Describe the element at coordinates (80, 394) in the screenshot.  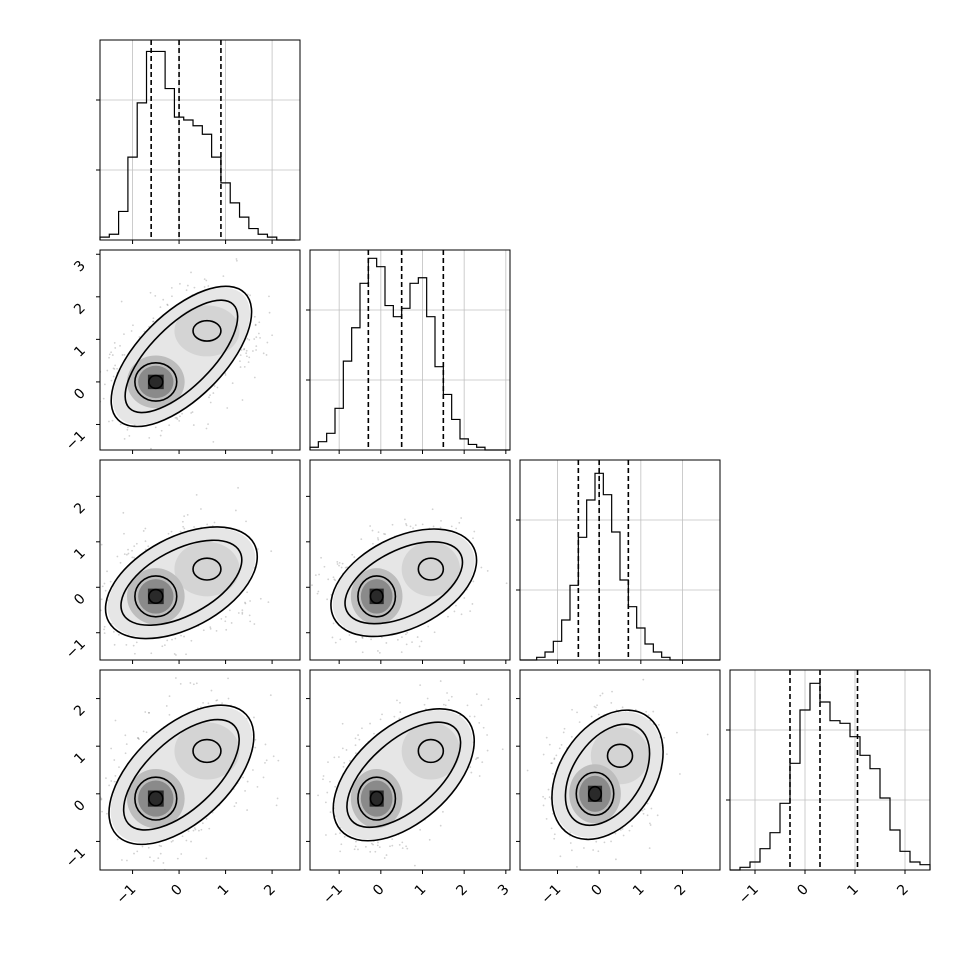
I see `y-tick-label: 0` at that location.